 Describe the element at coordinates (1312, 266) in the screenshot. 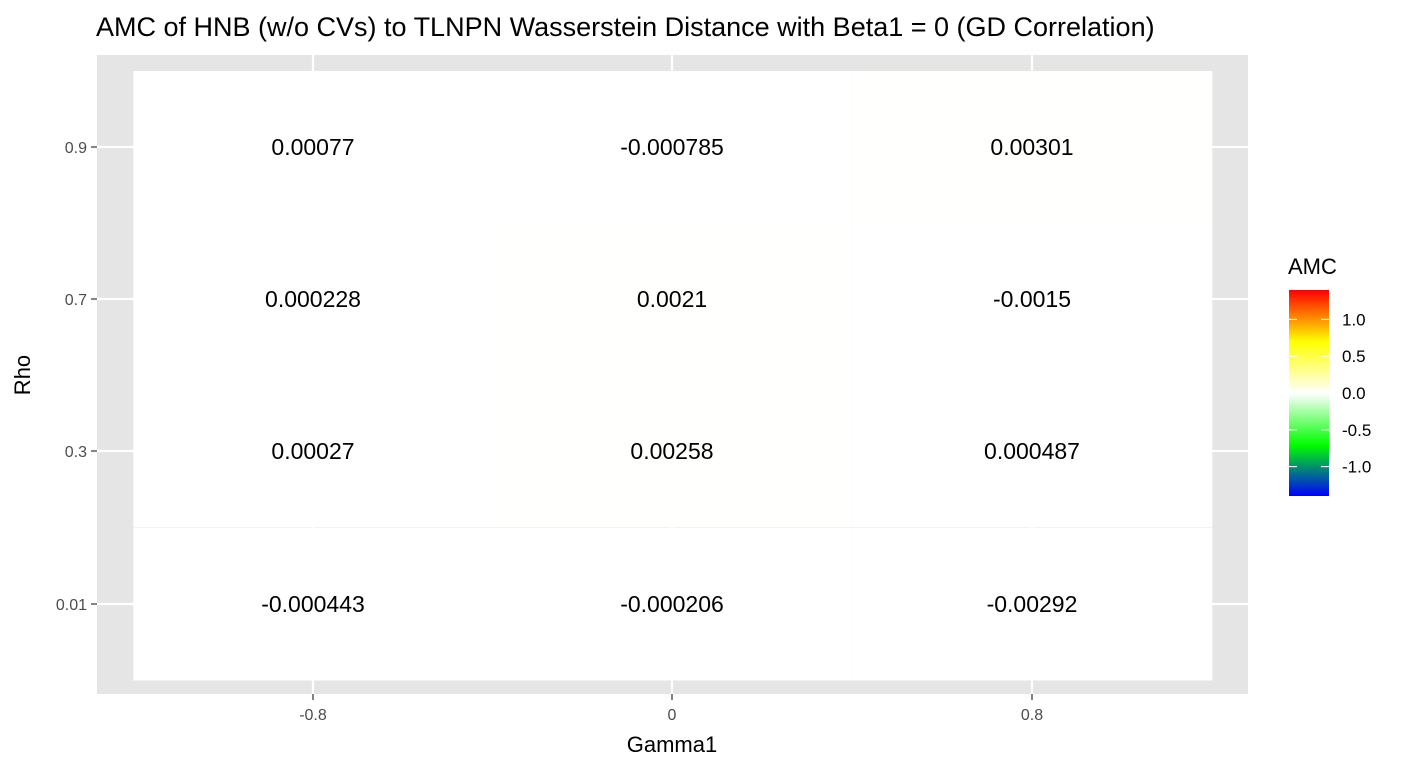

I see `legend-title: AMC` at that location.